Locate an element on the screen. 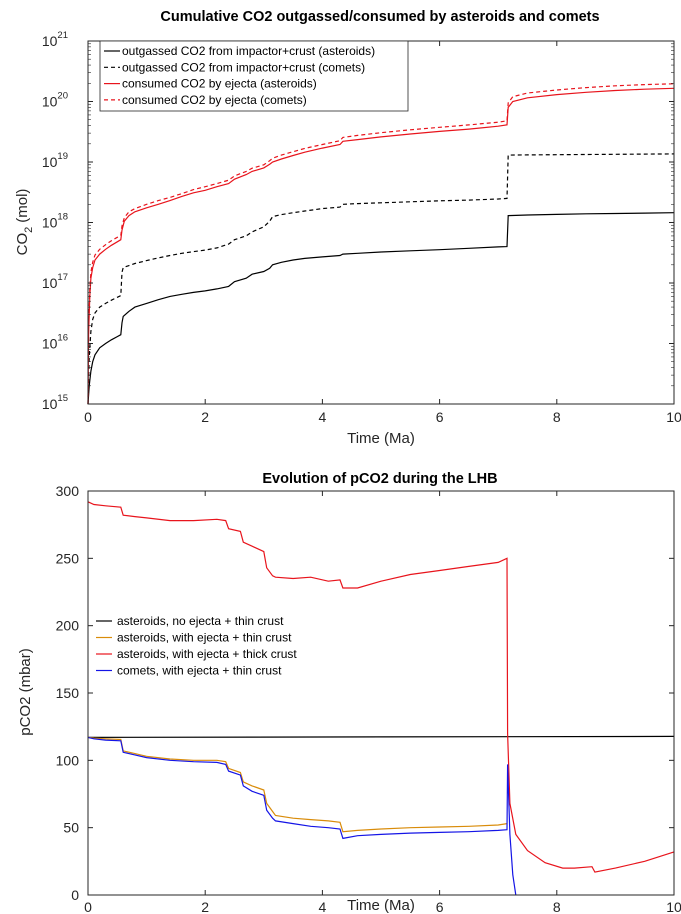  legend-label: comets, with ejecta + thin crust is located at coordinates (199, 671).